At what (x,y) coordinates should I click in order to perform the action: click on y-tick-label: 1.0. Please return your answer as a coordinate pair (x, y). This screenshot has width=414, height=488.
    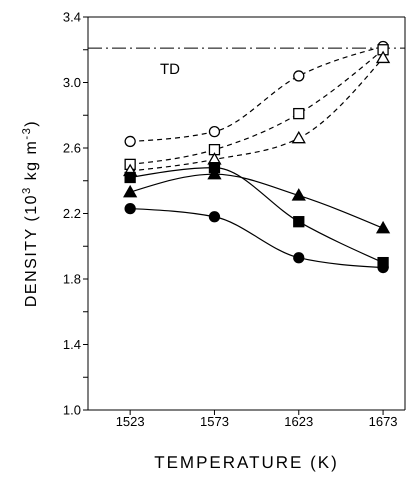
    Looking at the image, I should click on (71, 410).